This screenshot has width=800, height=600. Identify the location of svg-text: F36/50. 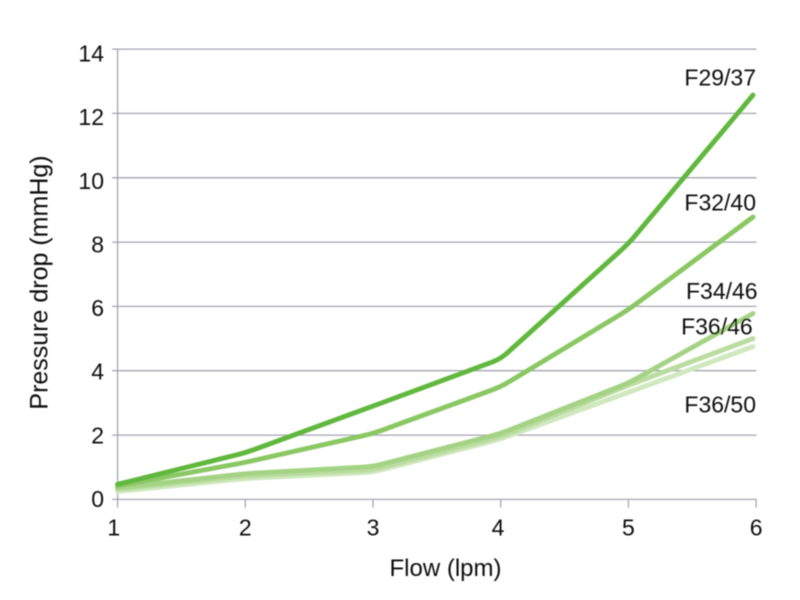
(720, 405).